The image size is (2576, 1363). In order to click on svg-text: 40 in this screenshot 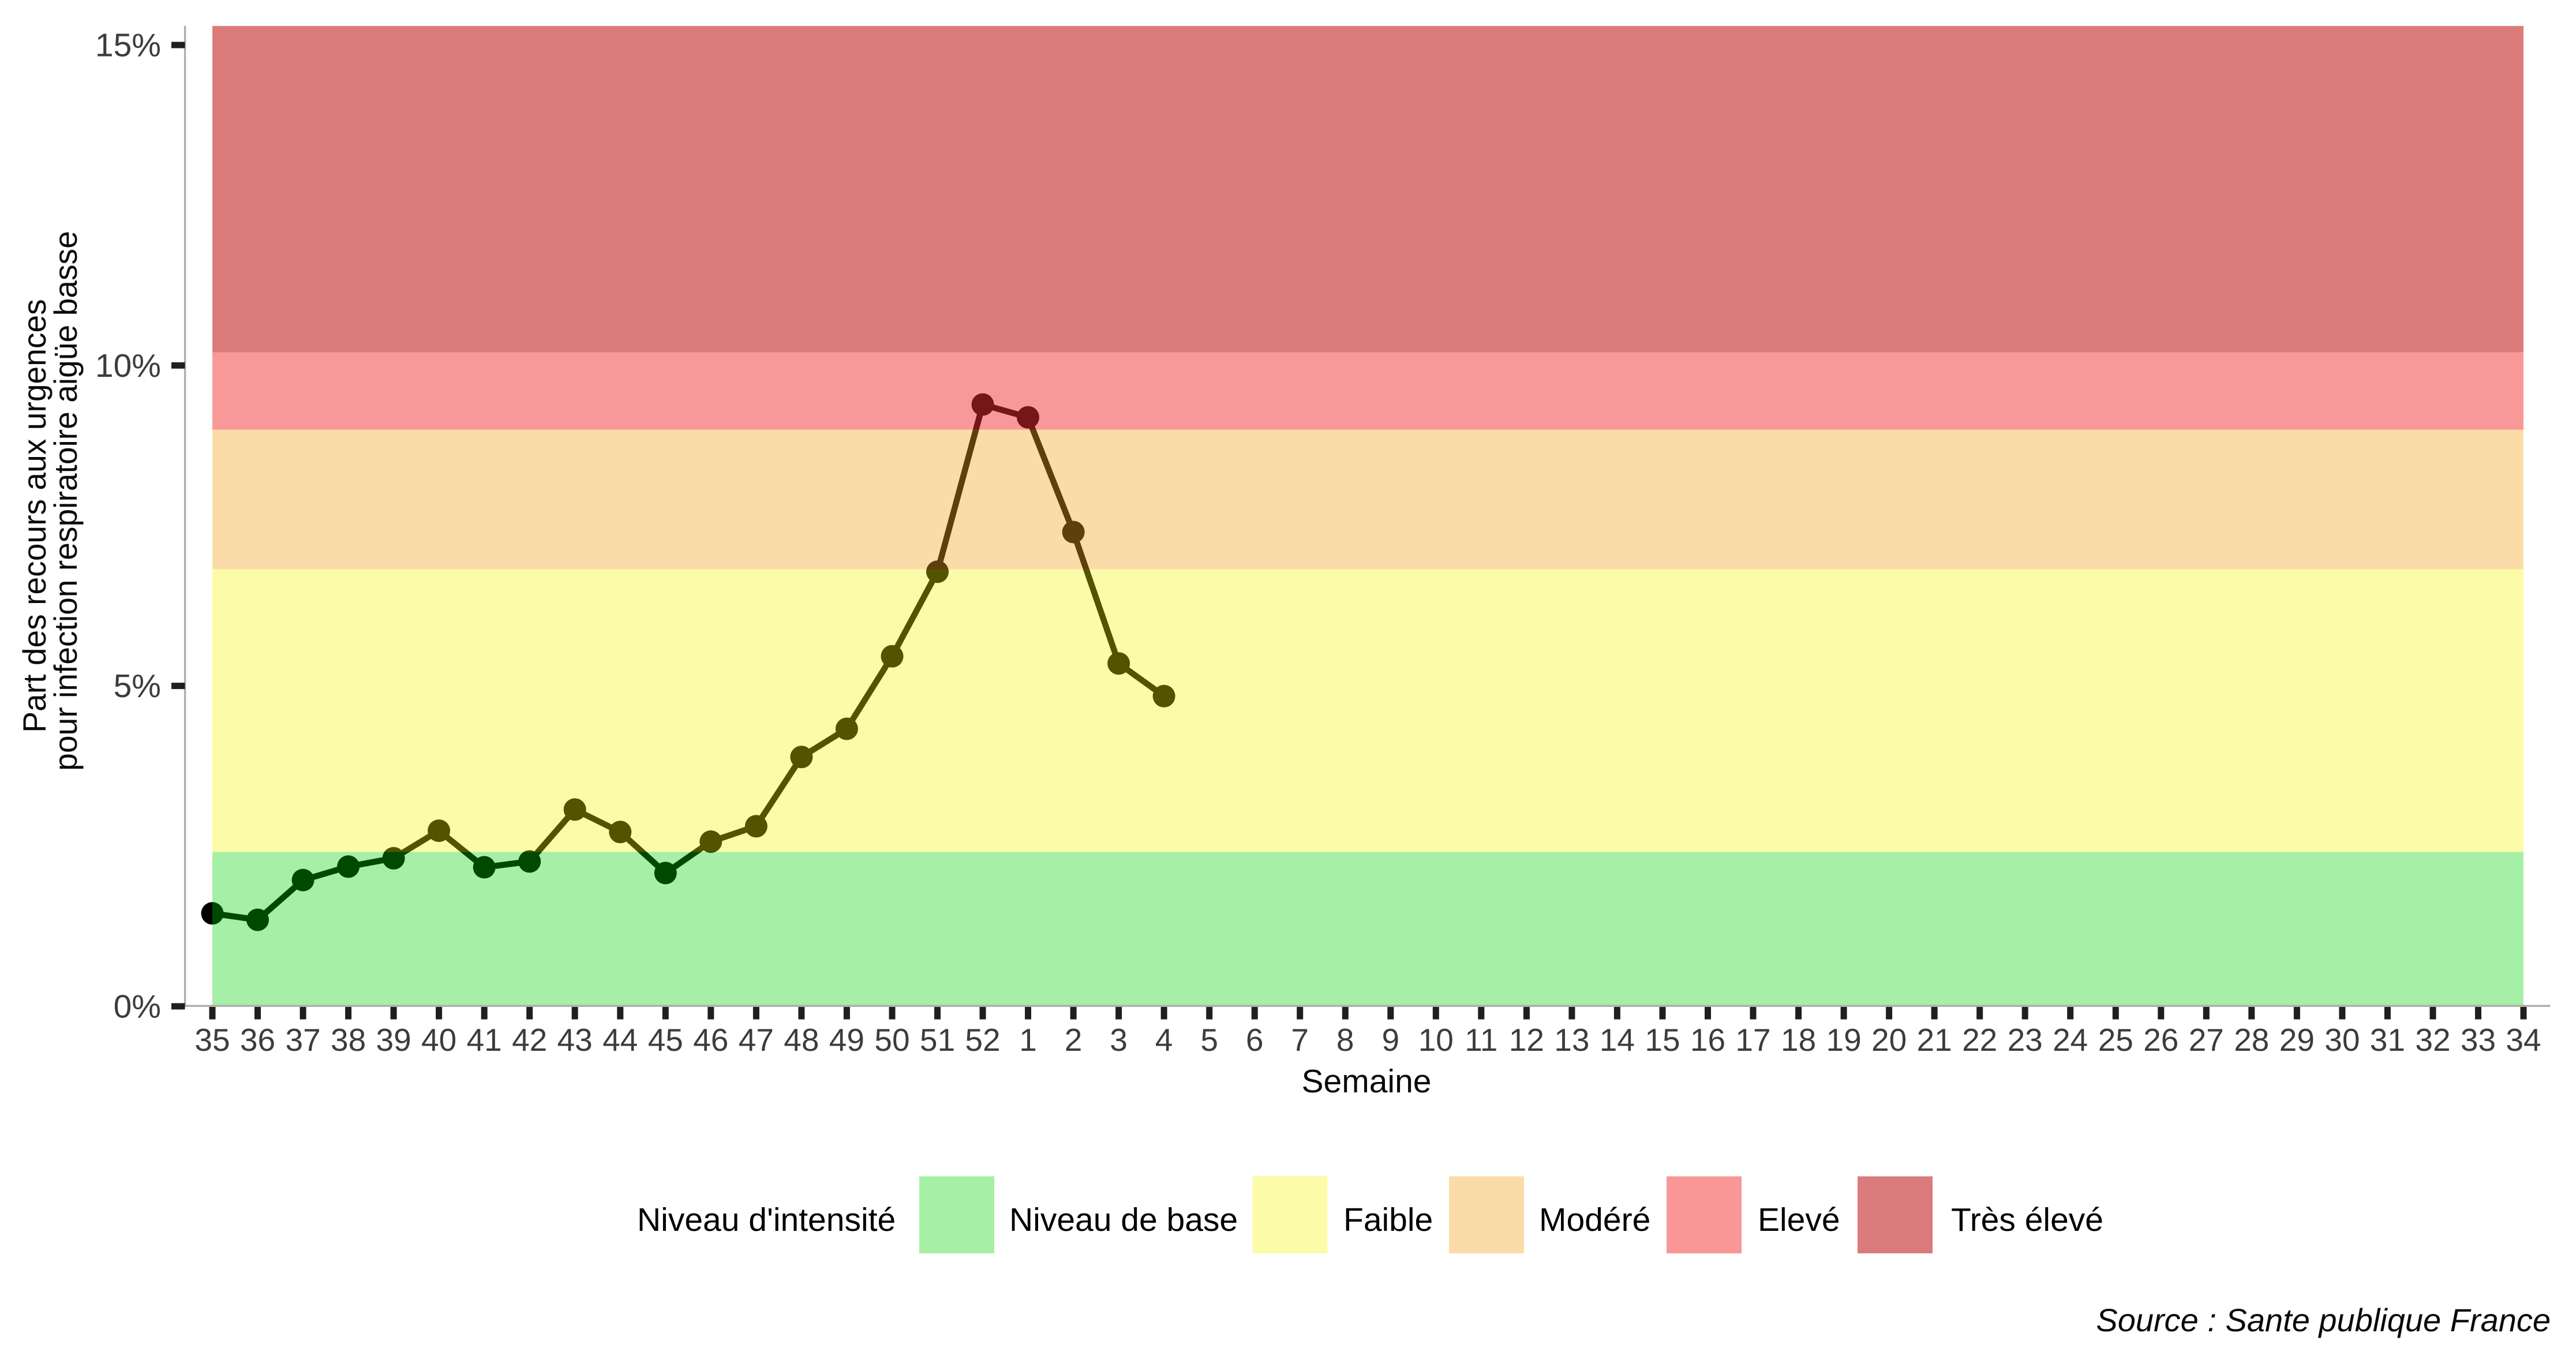, I will do `click(439, 1040)`.